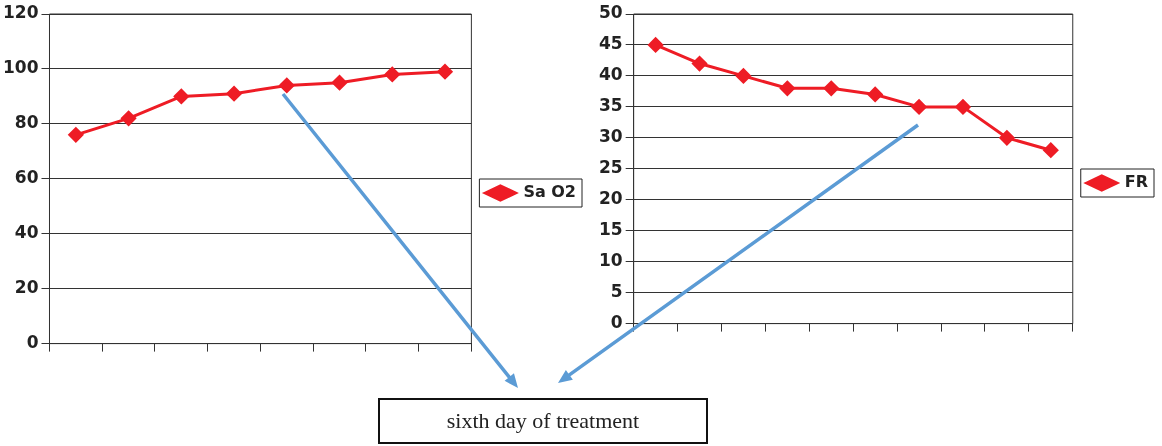  I want to click on y-tick-label: 15, so click(610, 229).